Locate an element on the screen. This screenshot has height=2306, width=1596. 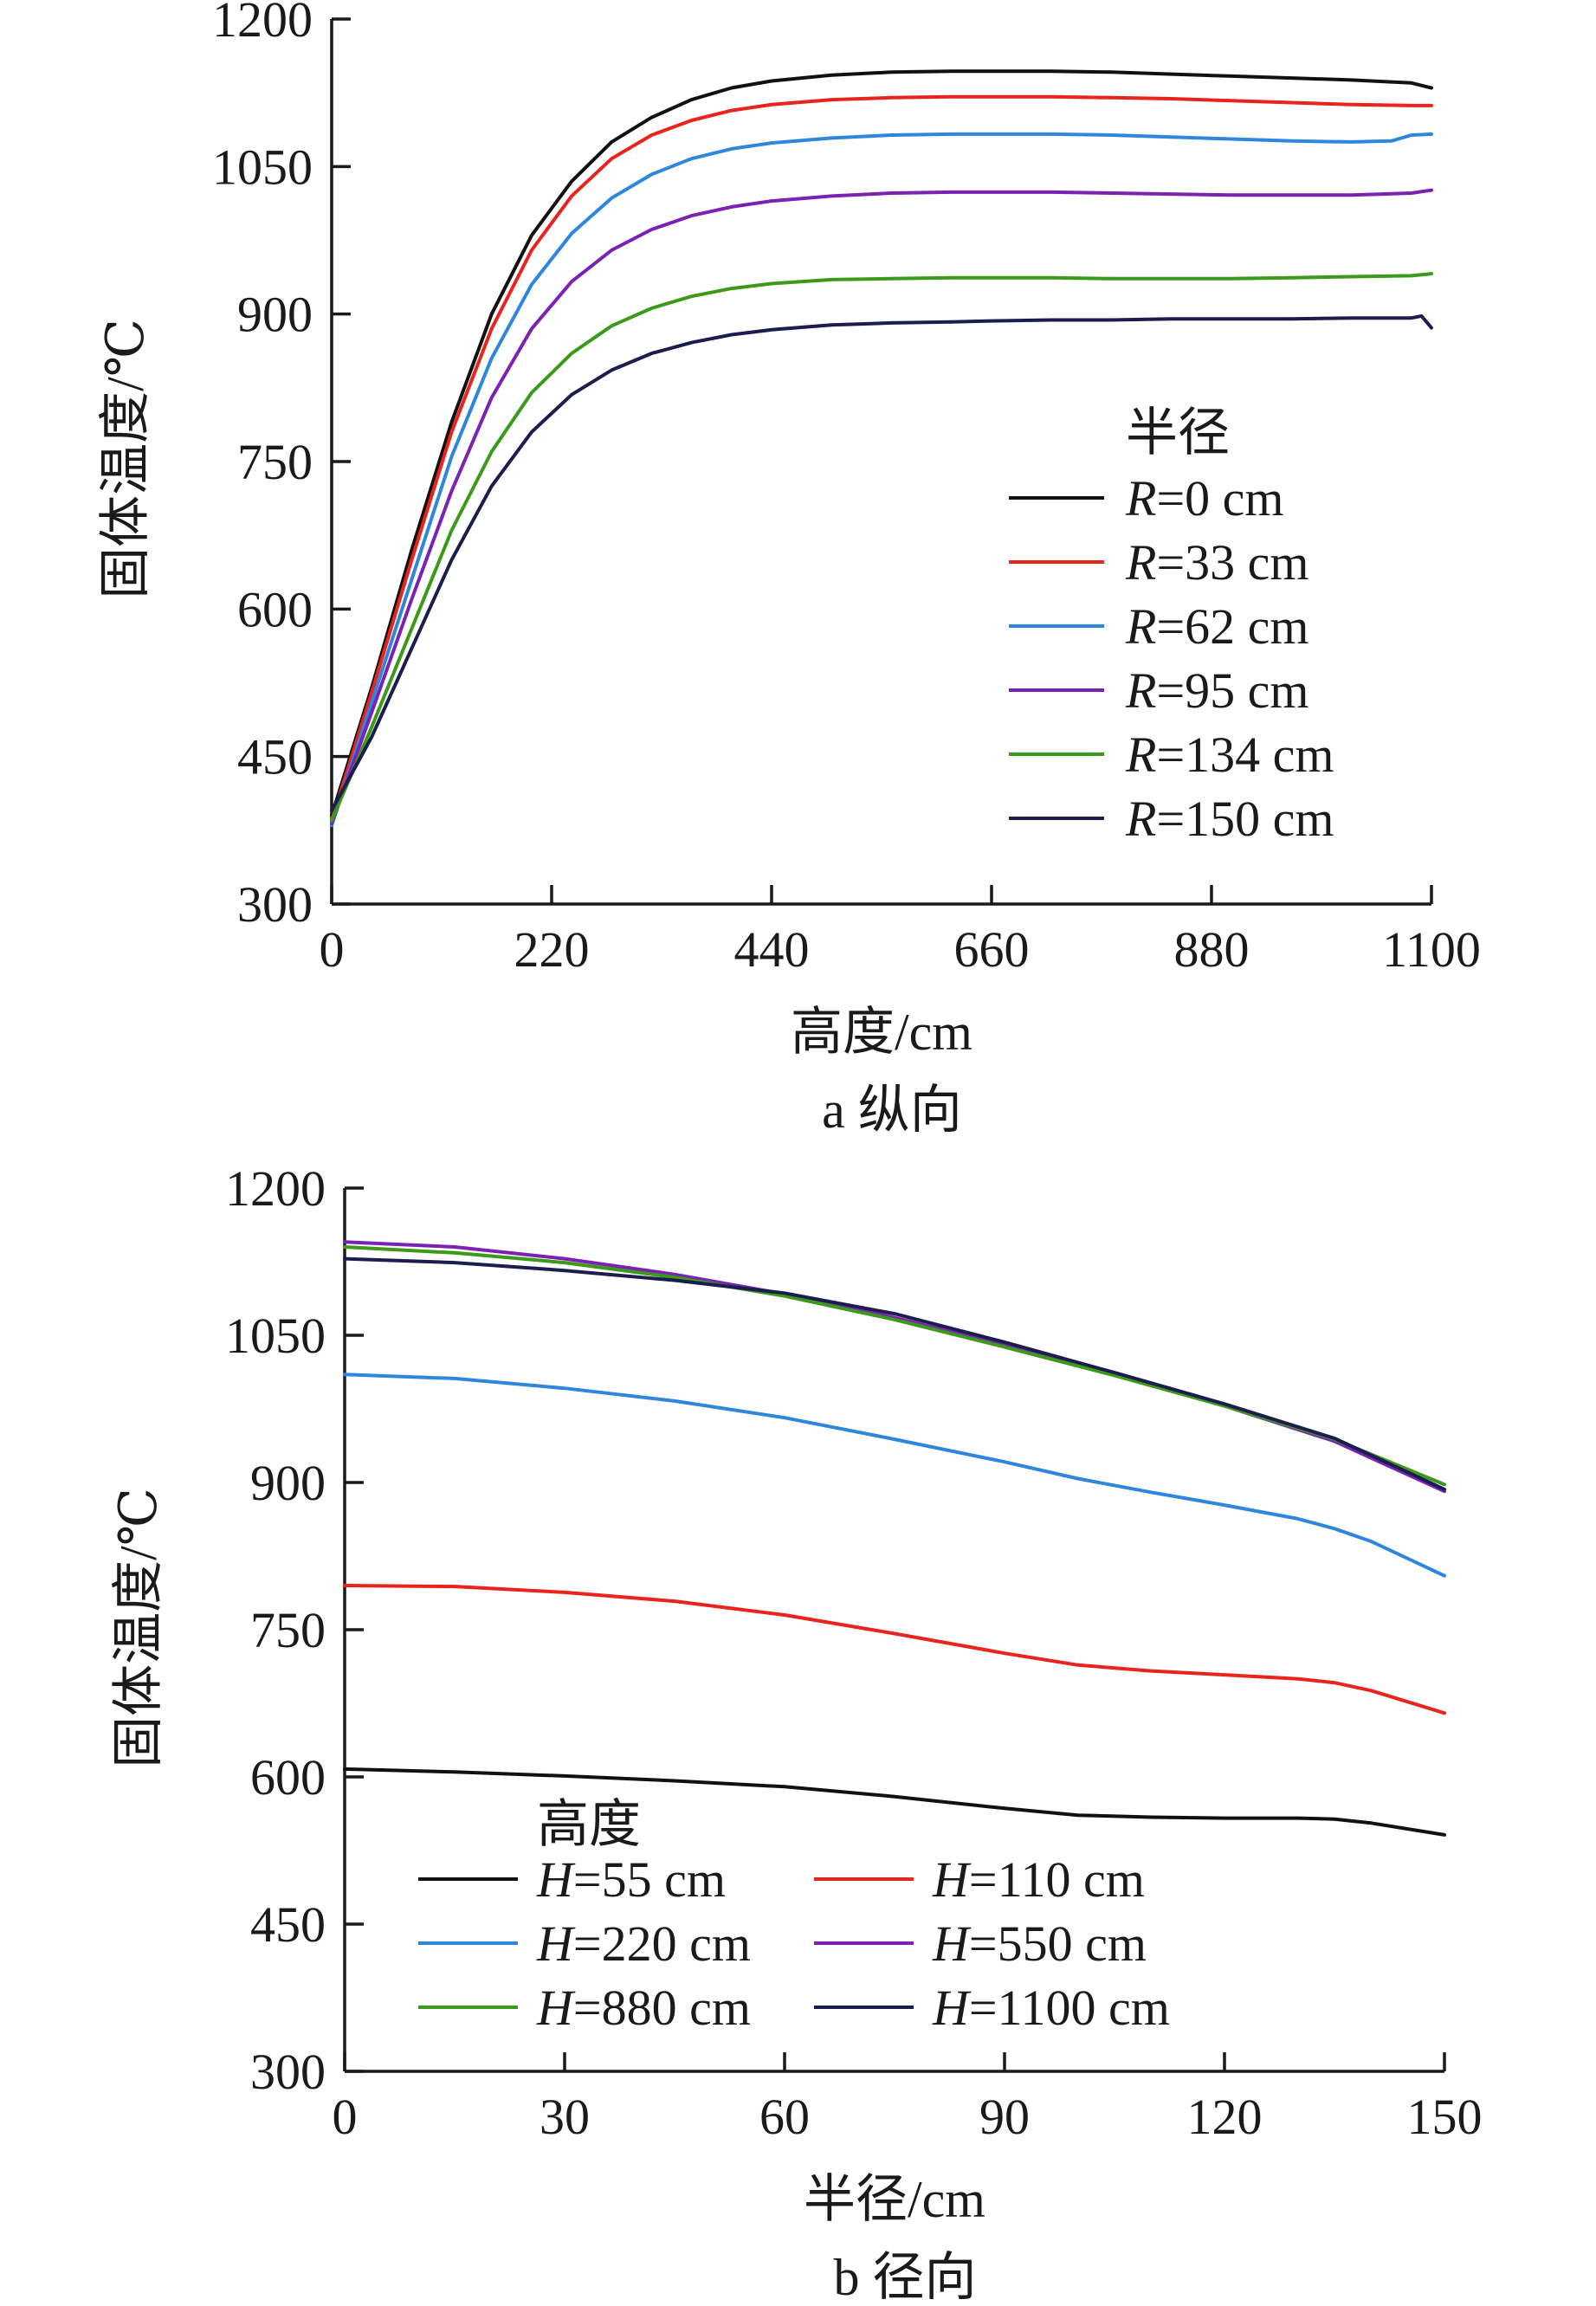
legend-item: R=134 cm is located at coordinates (1171, 755).